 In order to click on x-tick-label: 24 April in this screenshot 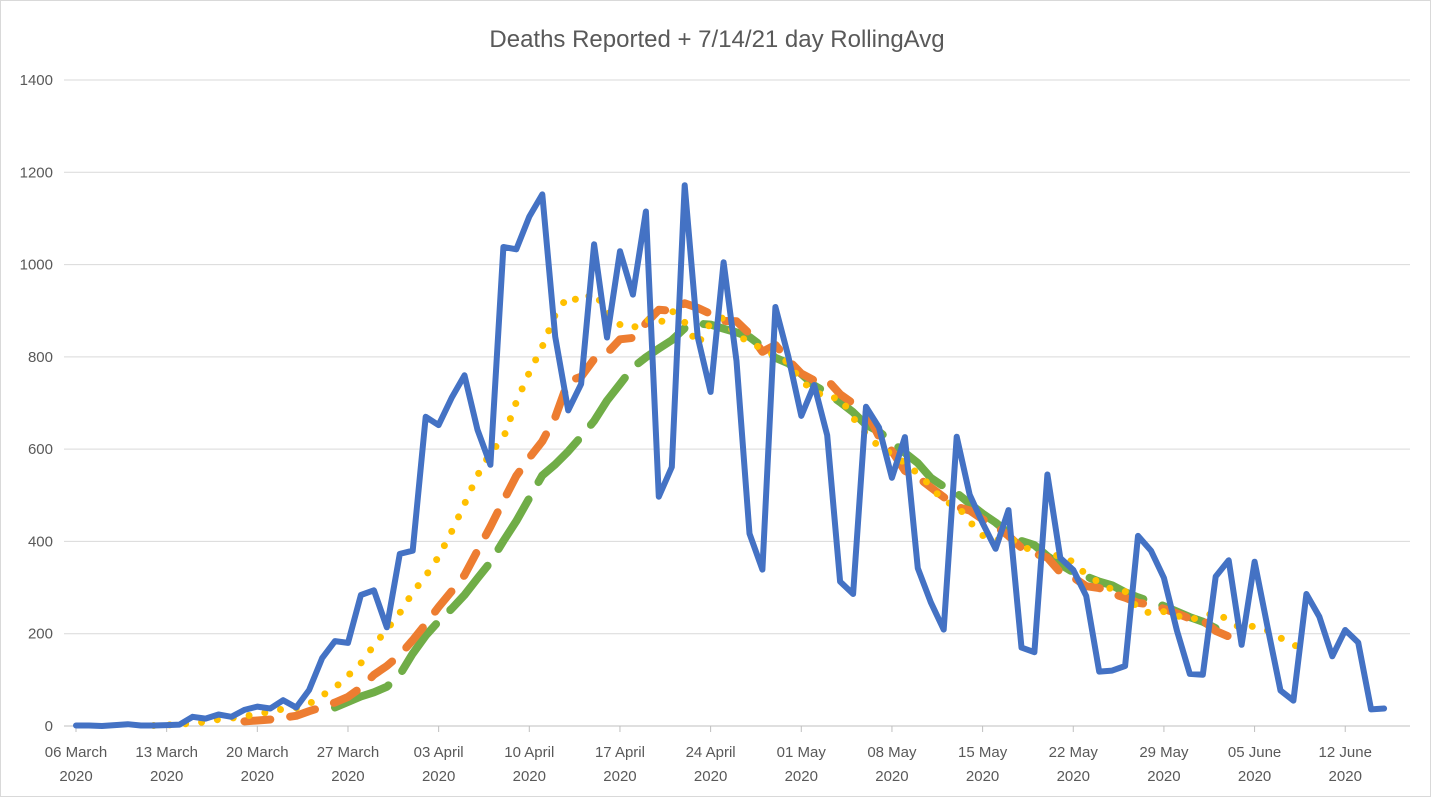, I will do `click(711, 752)`.